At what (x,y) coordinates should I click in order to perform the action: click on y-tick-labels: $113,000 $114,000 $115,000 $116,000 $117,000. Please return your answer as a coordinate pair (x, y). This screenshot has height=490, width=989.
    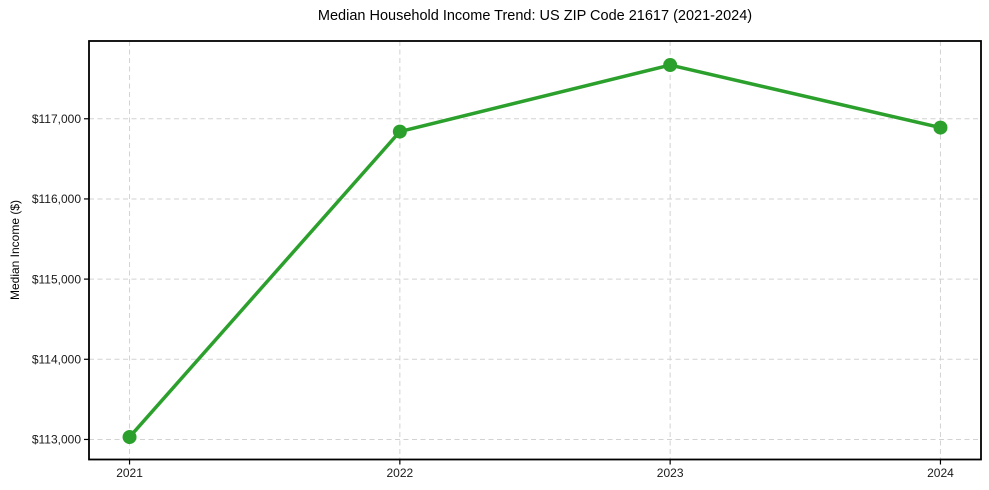
    Looking at the image, I should click on (56, 279).